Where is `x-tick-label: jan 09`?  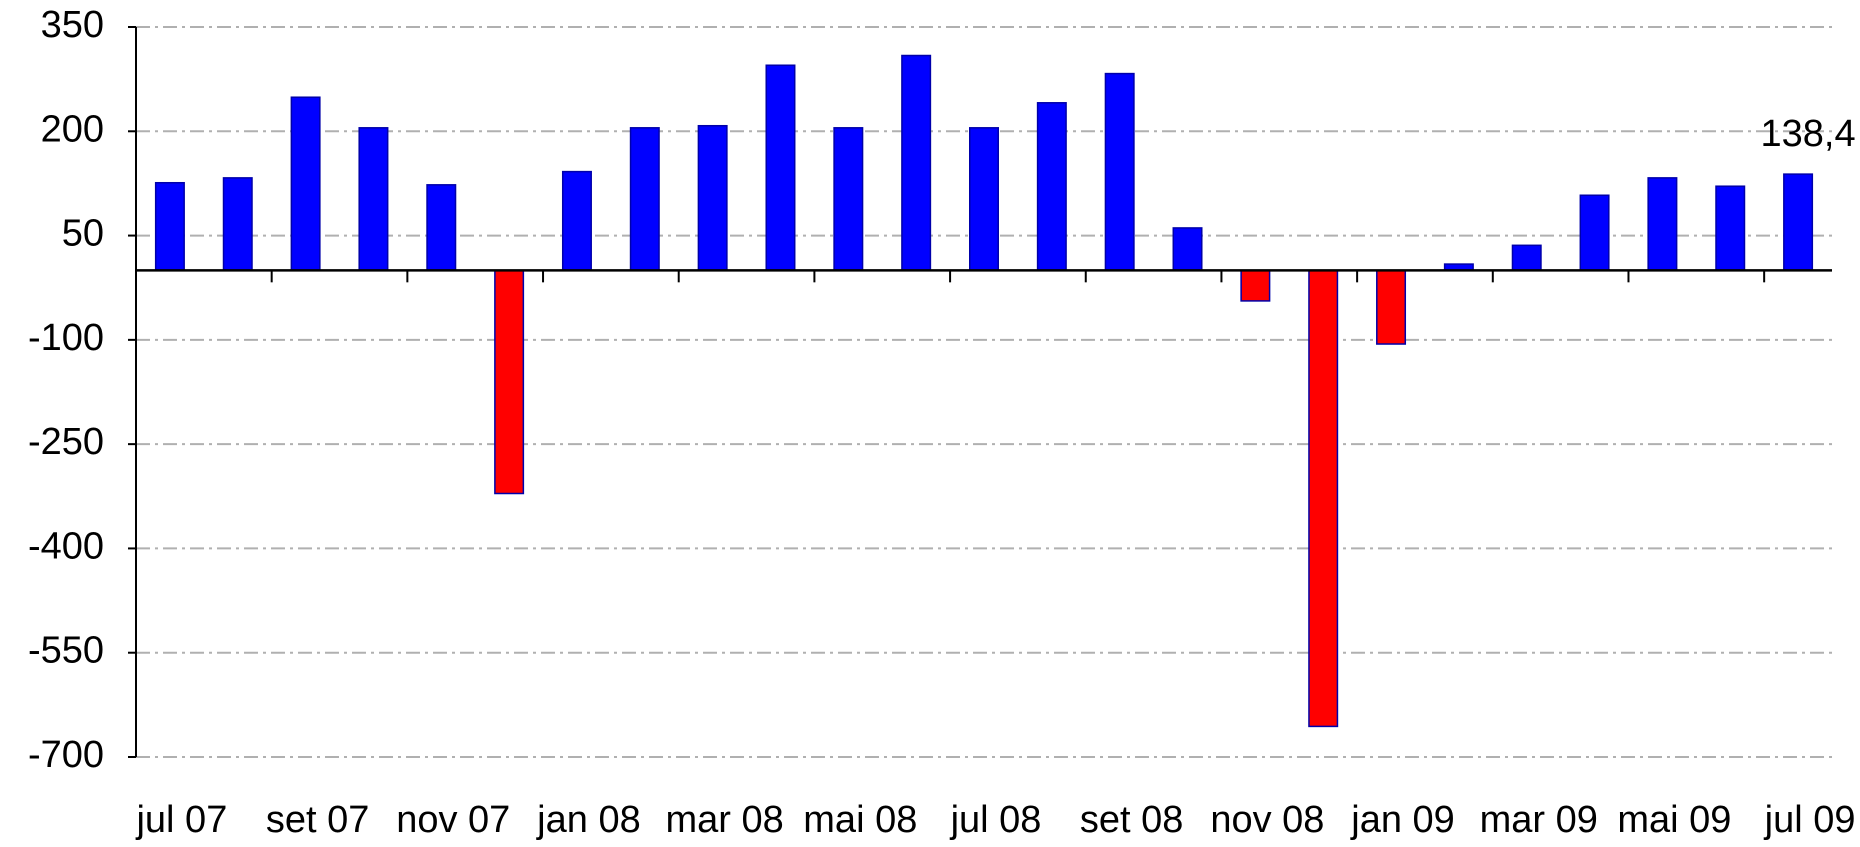
x-tick-label: jan 09 is located at coordinates (1402, 820).